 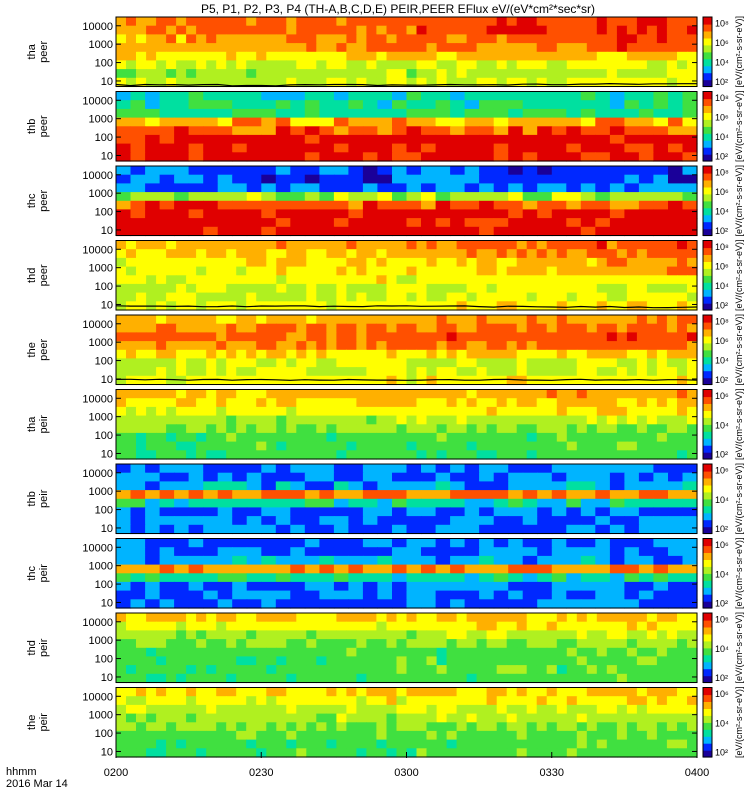 What do you see at coordinates (406, 84) in the screenshot?
I see `trace-line` at bounding box center [406, 84].